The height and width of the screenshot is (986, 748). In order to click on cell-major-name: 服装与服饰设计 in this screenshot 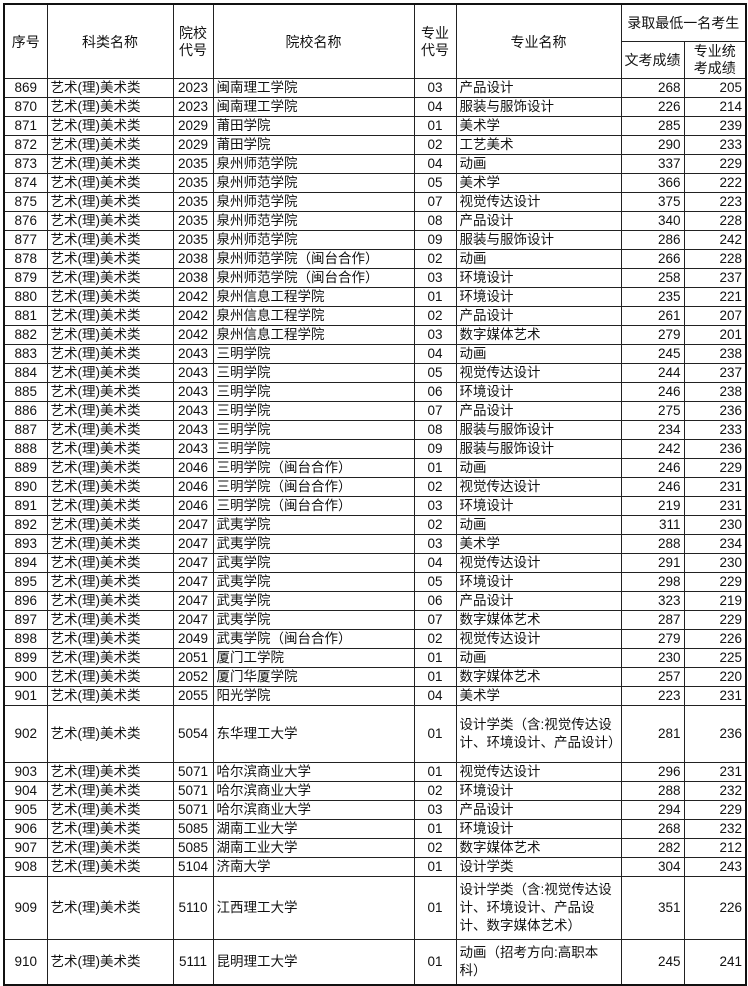, I will do `click(538, 240)`.